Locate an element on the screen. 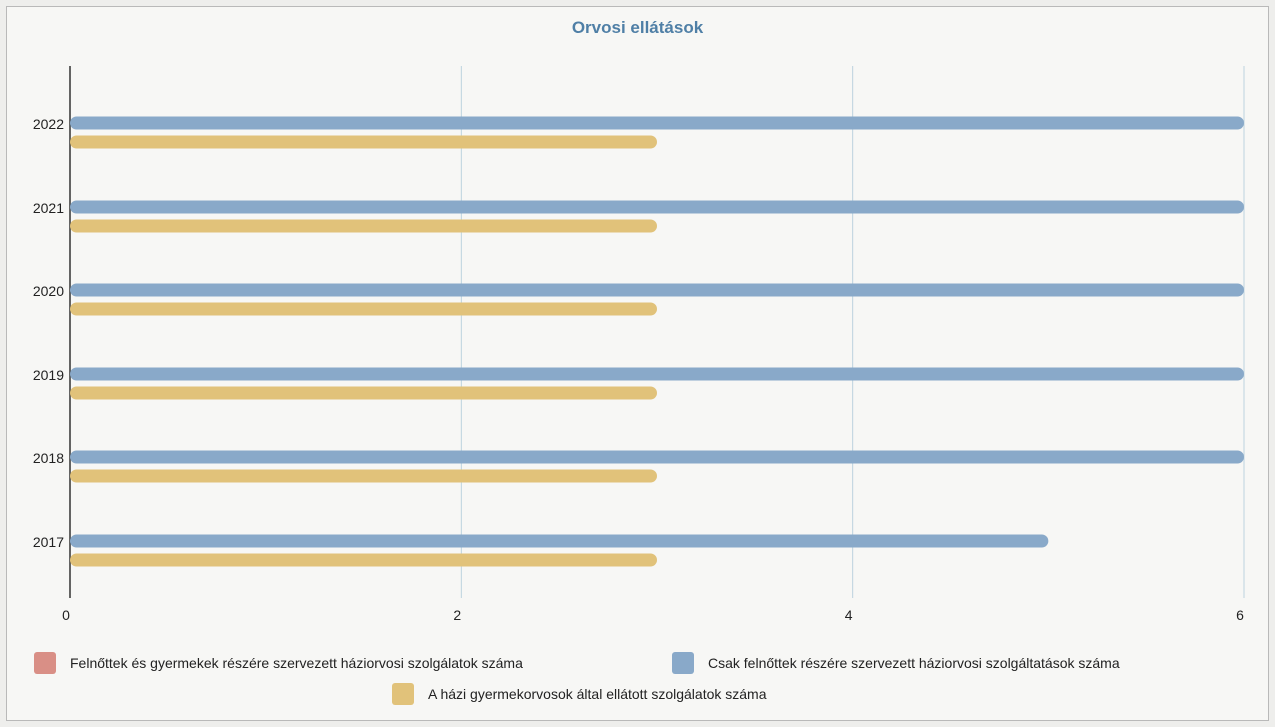 Image resolution: width=1275 pixels, height=727 pixels. y-tick-label-2017: 2017 is located at coordinates (48, 542).